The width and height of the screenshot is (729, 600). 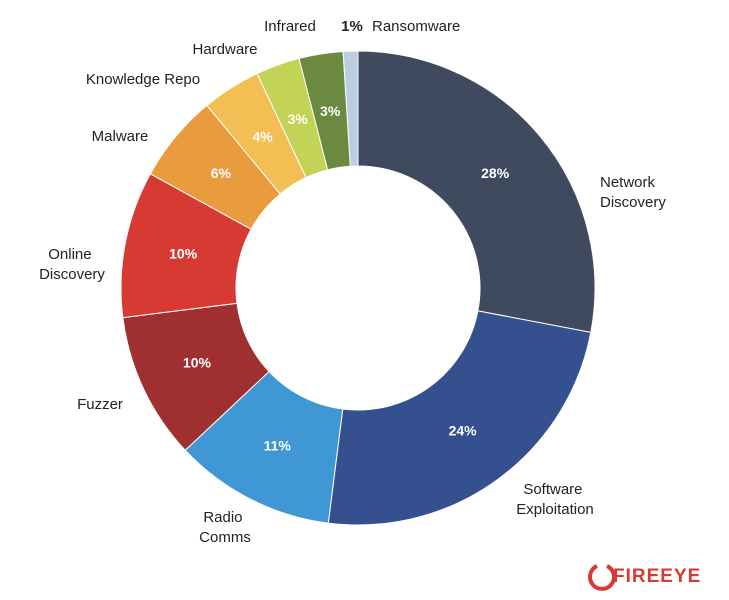 What do you see at coordinates (463, 431) in the screenshot?
I see `value-label: 24%` at bounding box center [463, 431].